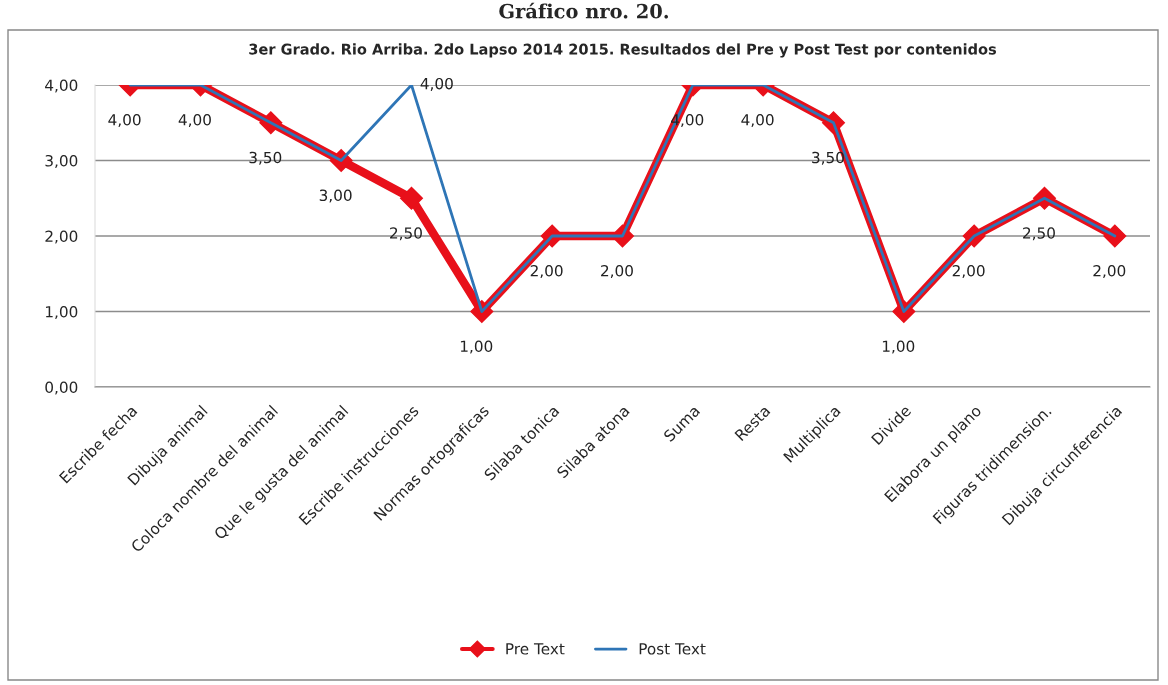  Describe the element at coordinates (583, 10) in the screenshot. I see `text: Gráfico nro. 20.` at that location.